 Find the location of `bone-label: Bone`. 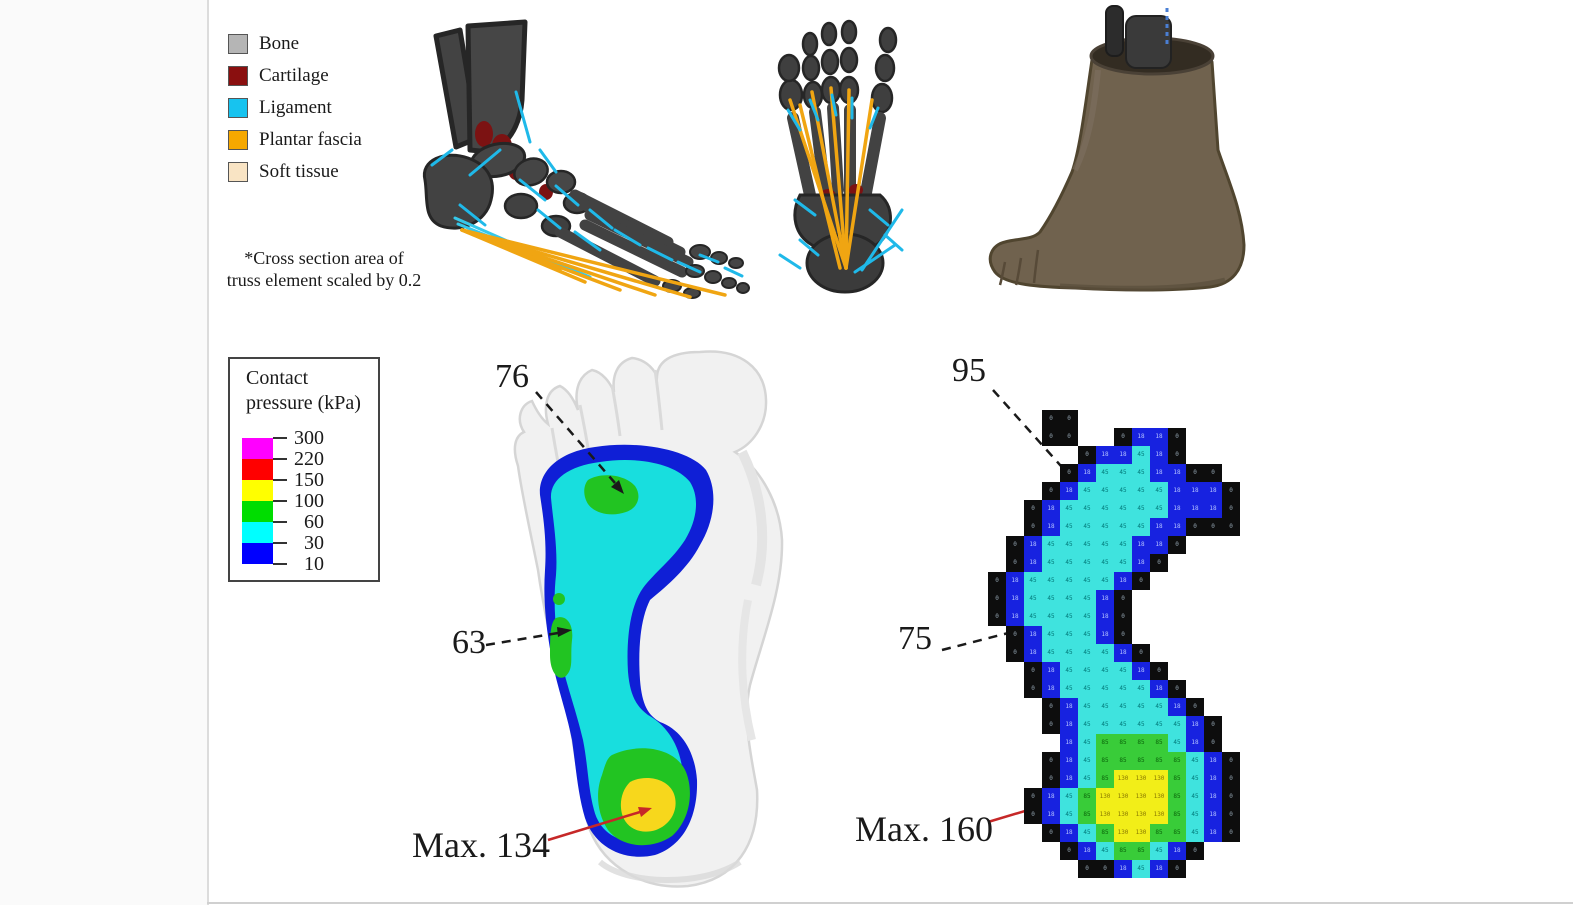

bone-label: Bone is located at coordinates (279, 43).